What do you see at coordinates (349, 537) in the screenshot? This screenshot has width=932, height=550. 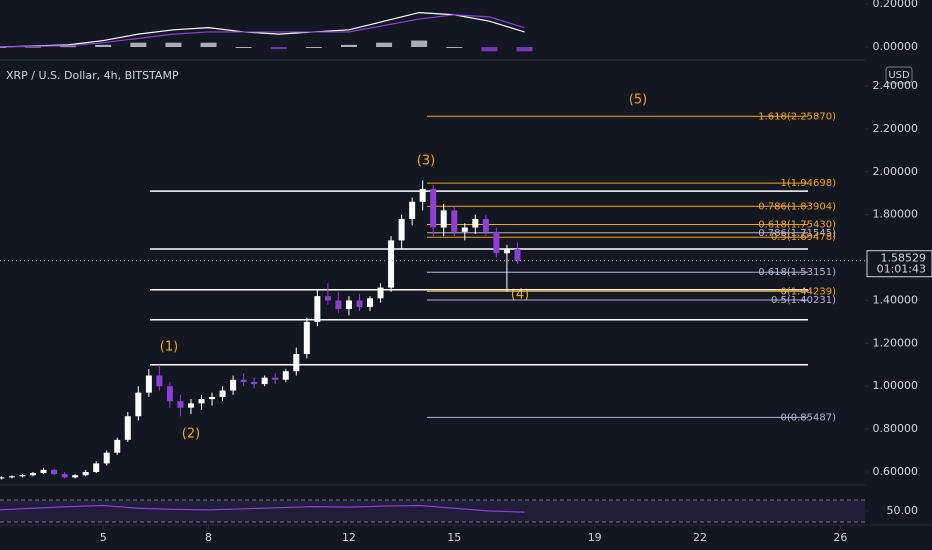 I see `x-tick-label: 12` at bounding box center [349, 537].